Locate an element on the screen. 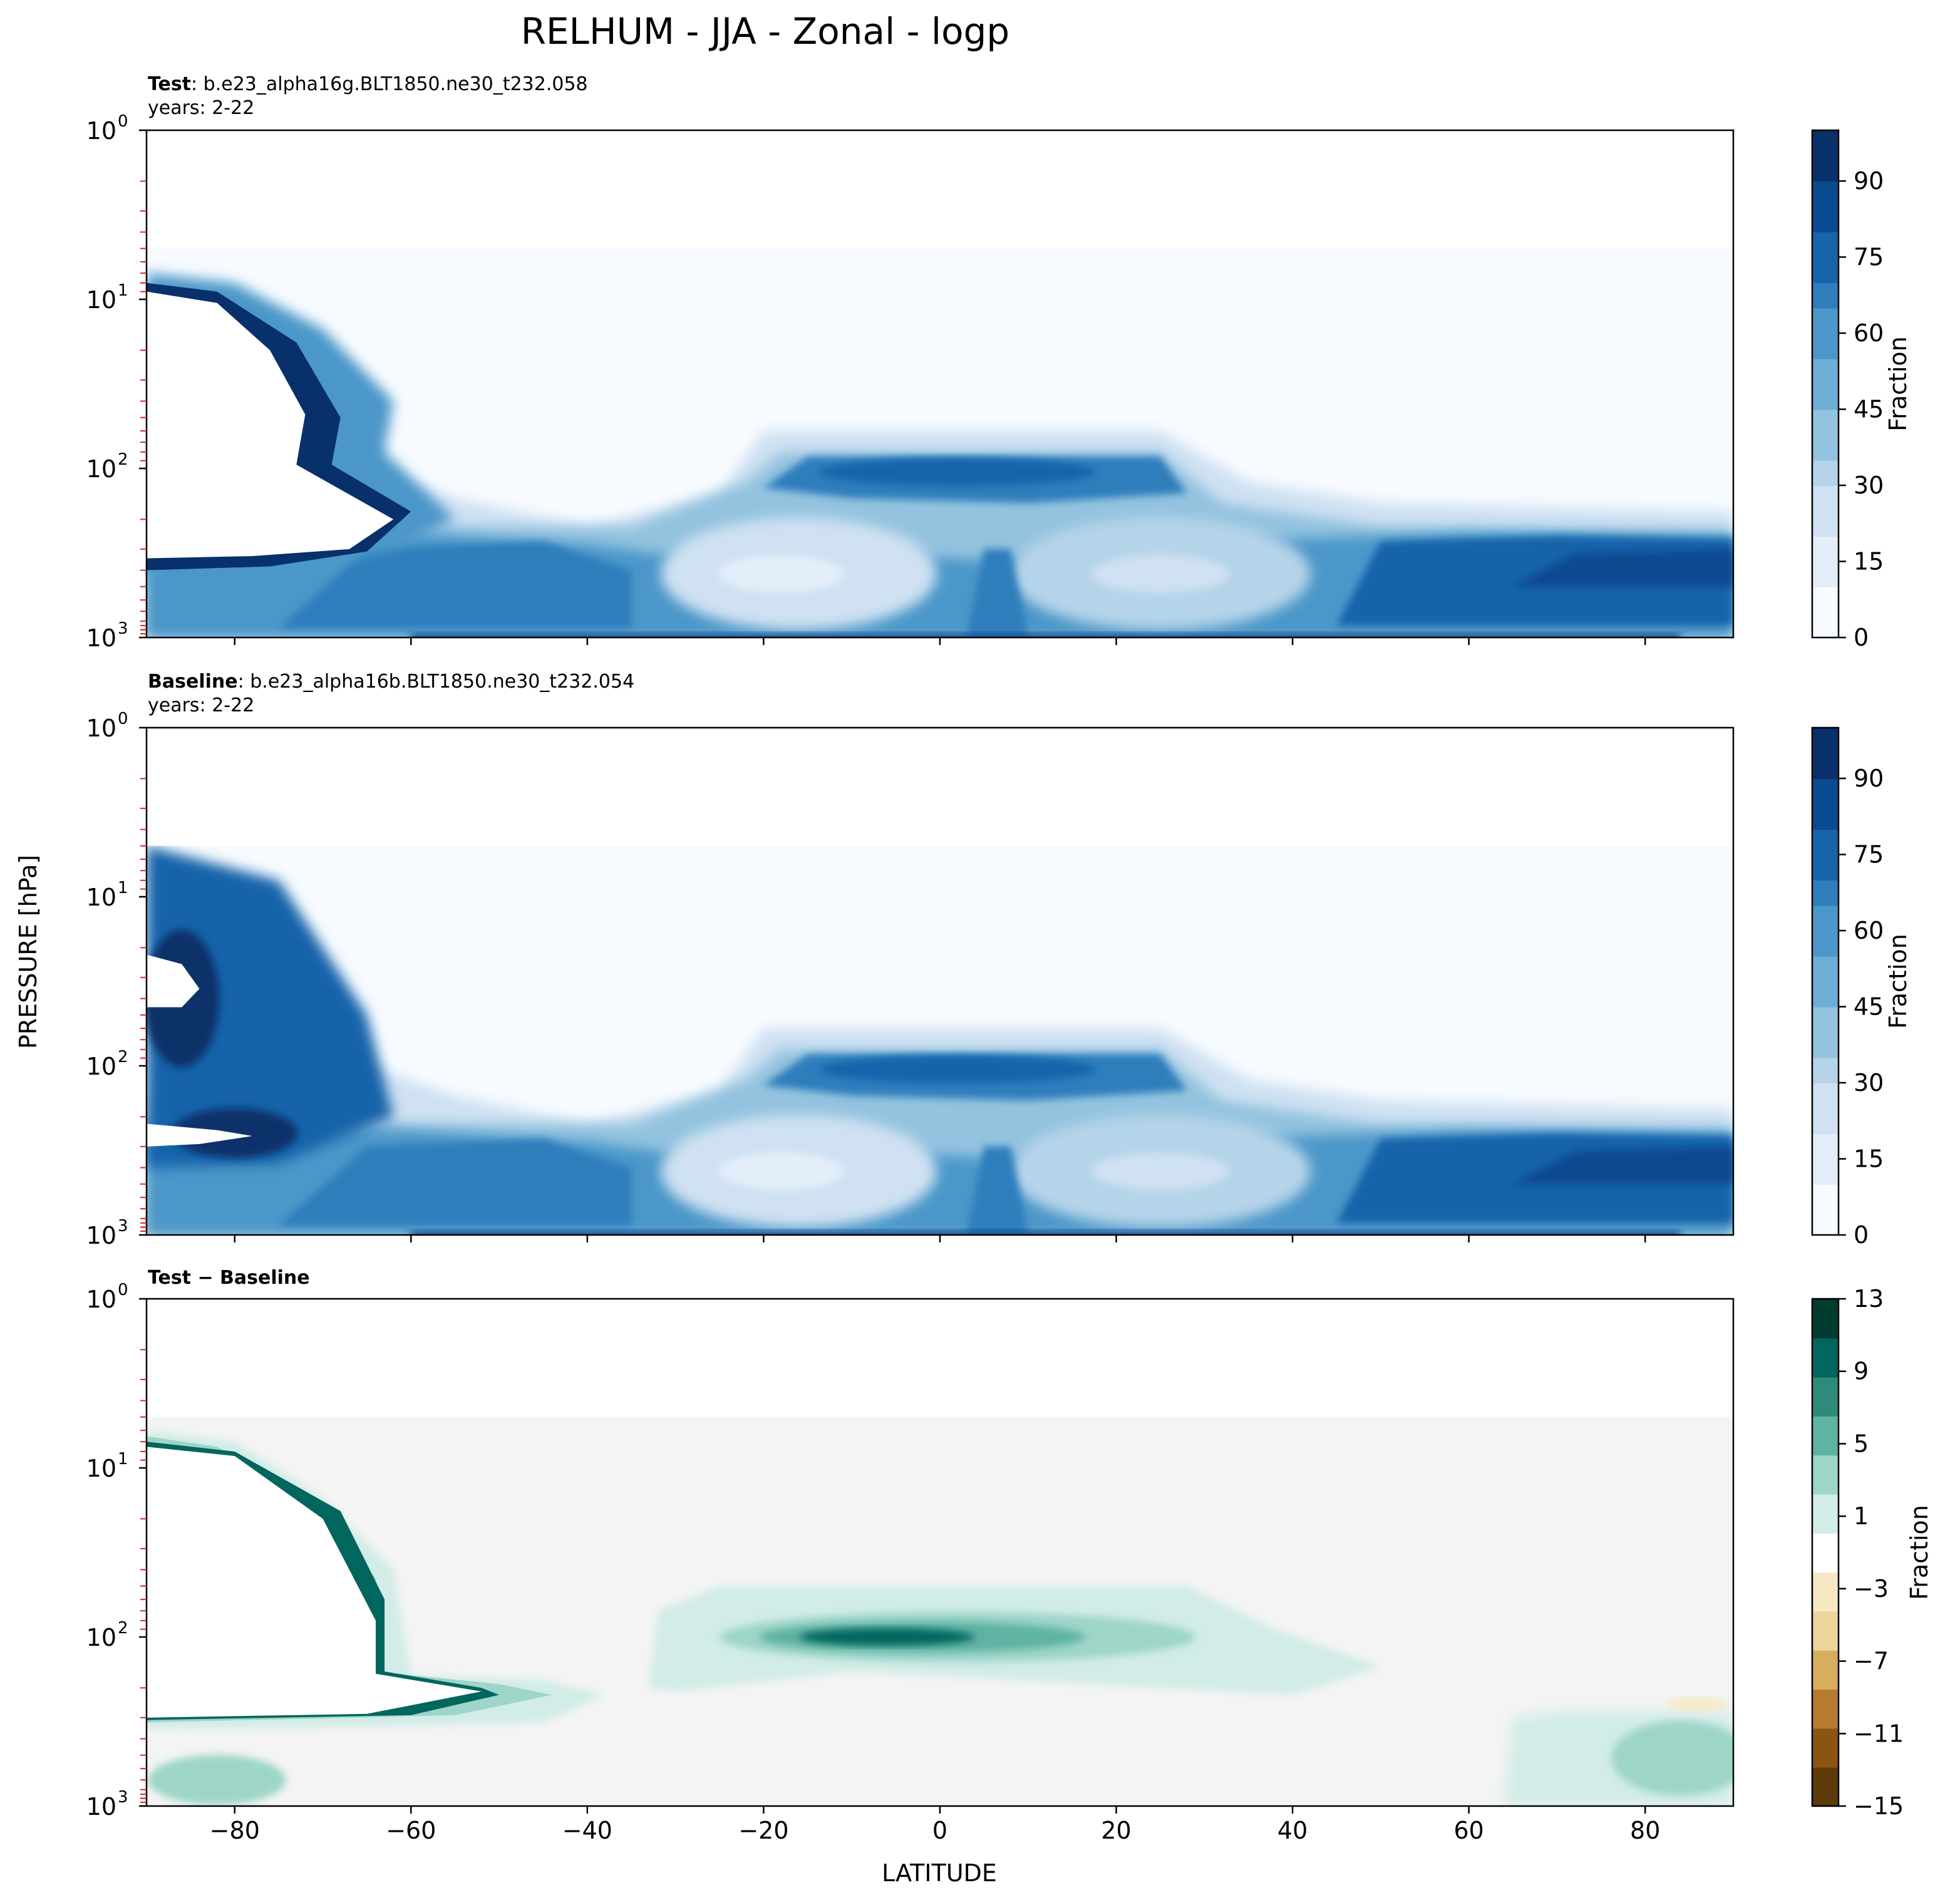 This screenshot has width=1960, height=1900. field-dry-north-core is located at coordinates (1160, 574).